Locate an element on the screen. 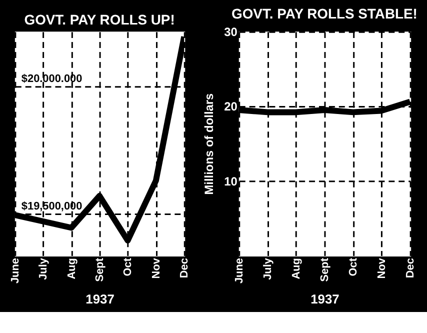 This screenshot has width=427, height=333. y-tick-label: $20.000.000 is located at coordinates (51, 78).